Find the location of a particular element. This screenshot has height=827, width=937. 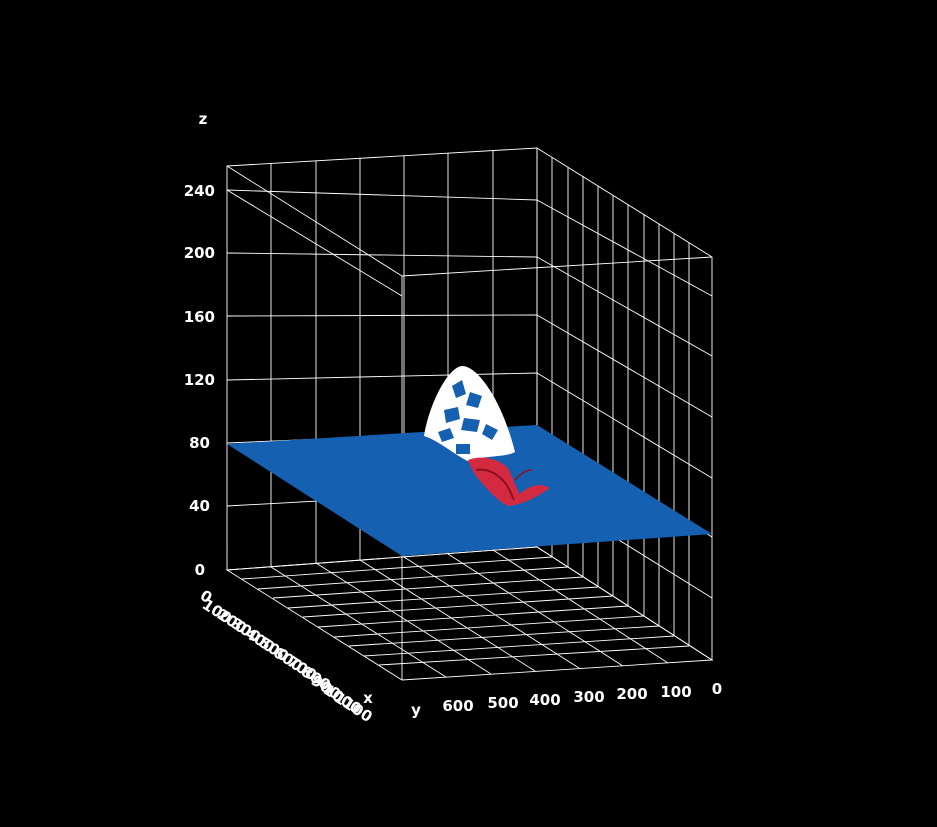

z-tick-label: 160 is located at coordinates (199, 317).